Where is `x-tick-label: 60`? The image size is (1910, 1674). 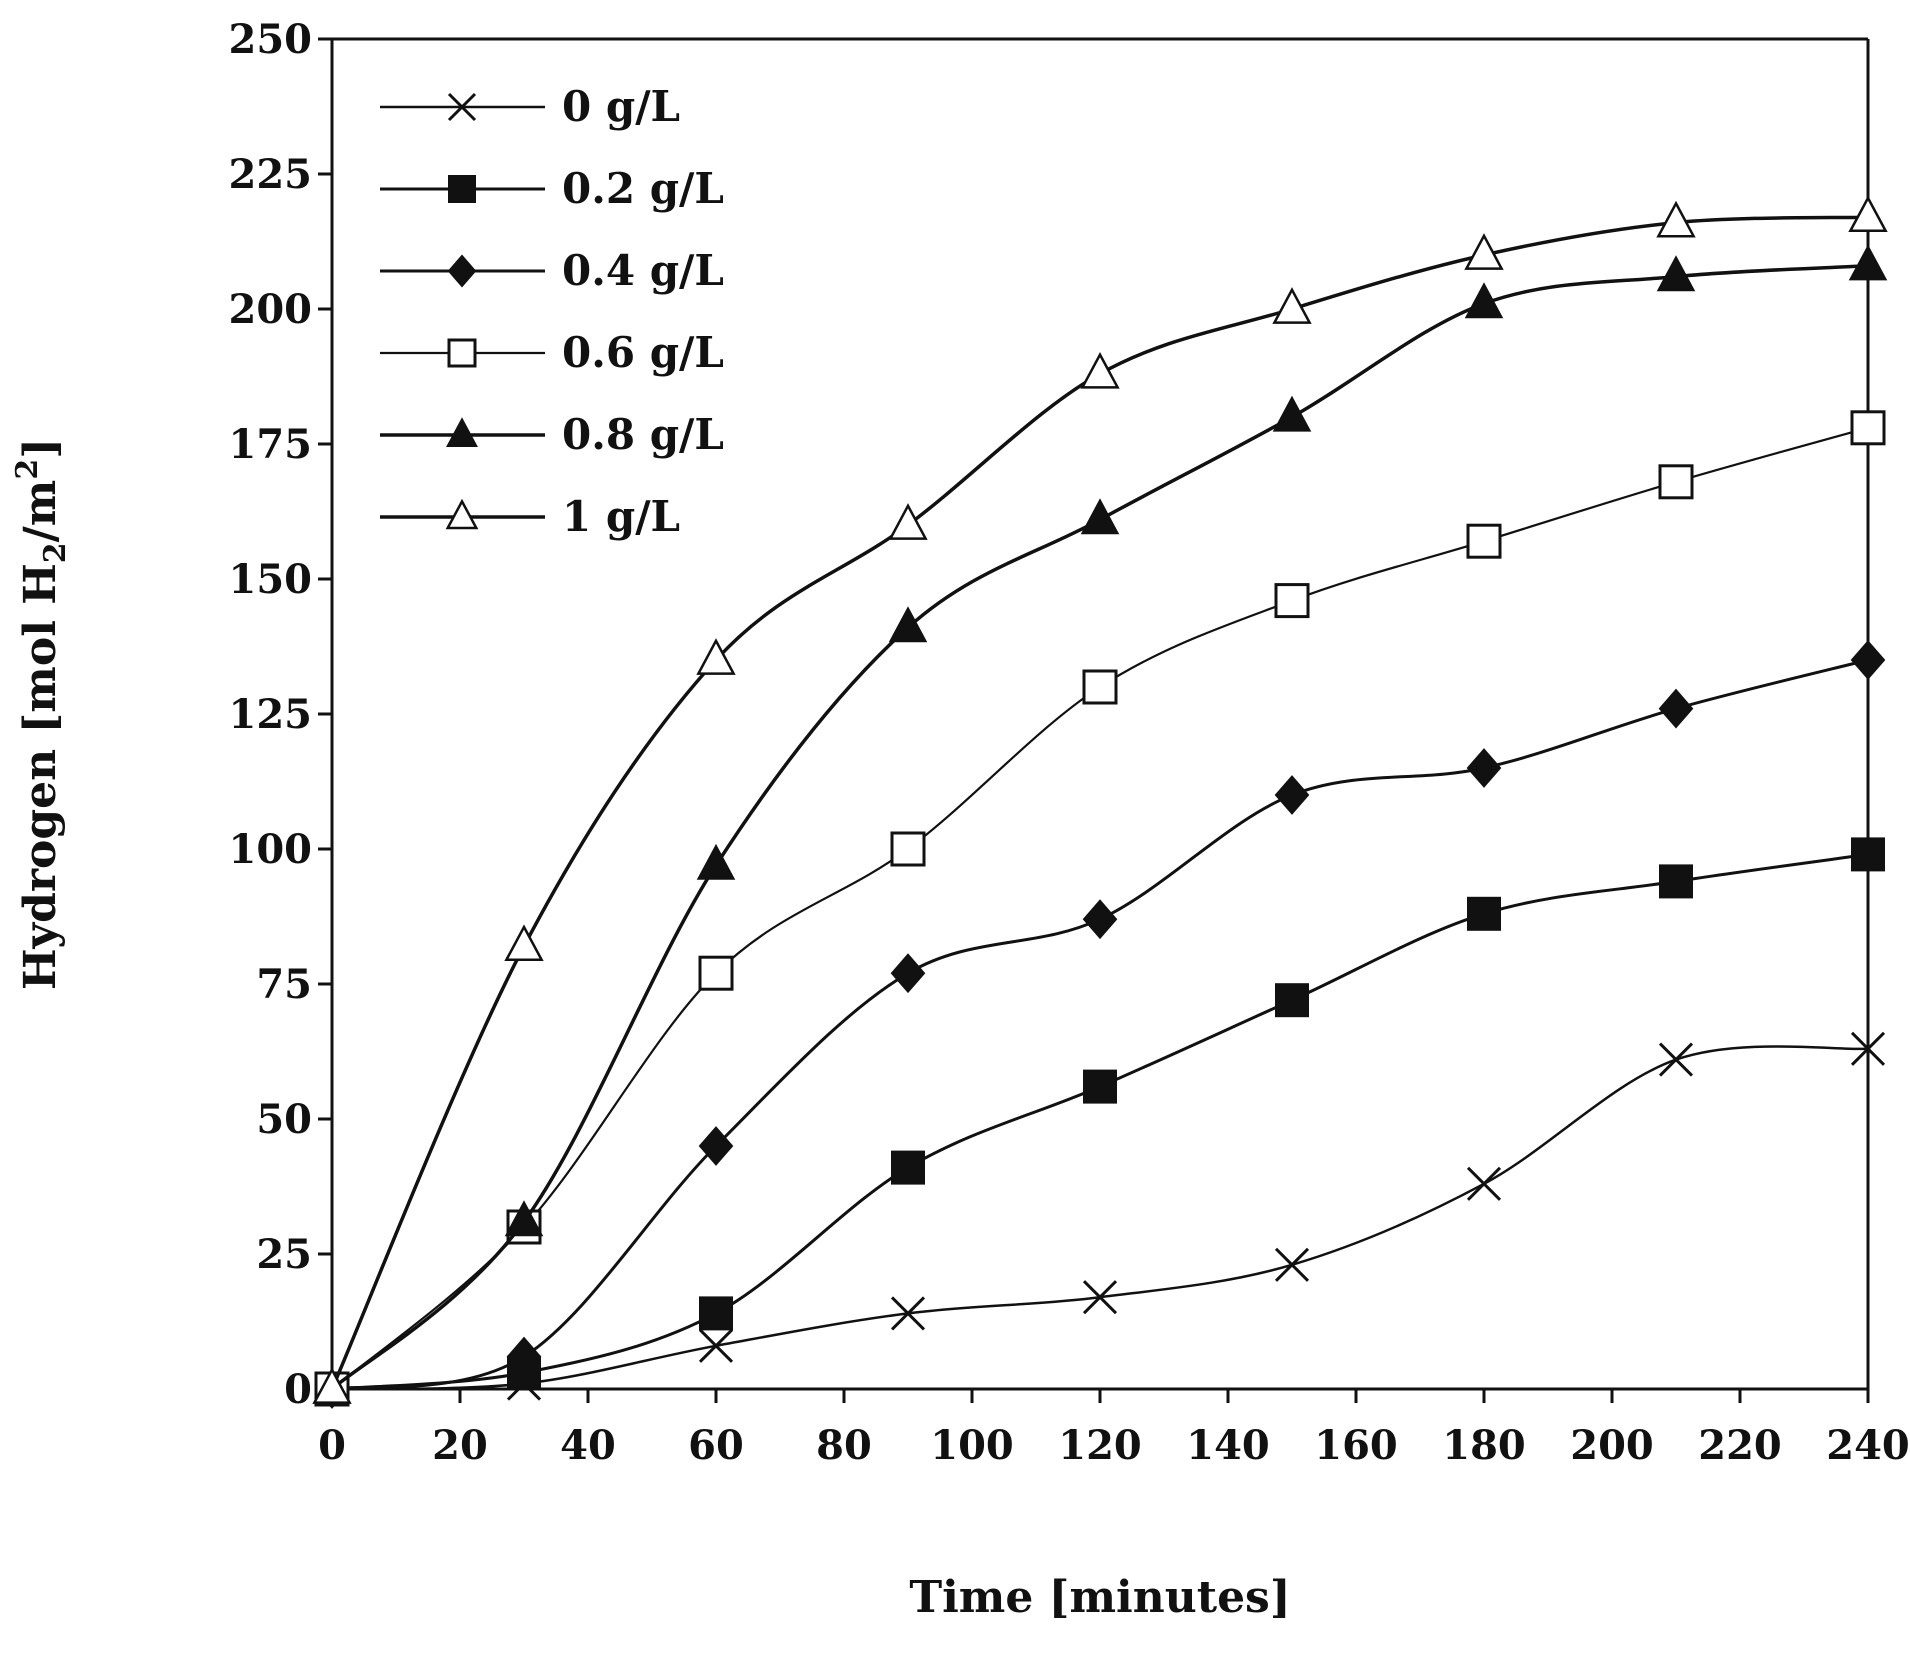 x-tick-label: 60 is located at coordinates (716, 1445).